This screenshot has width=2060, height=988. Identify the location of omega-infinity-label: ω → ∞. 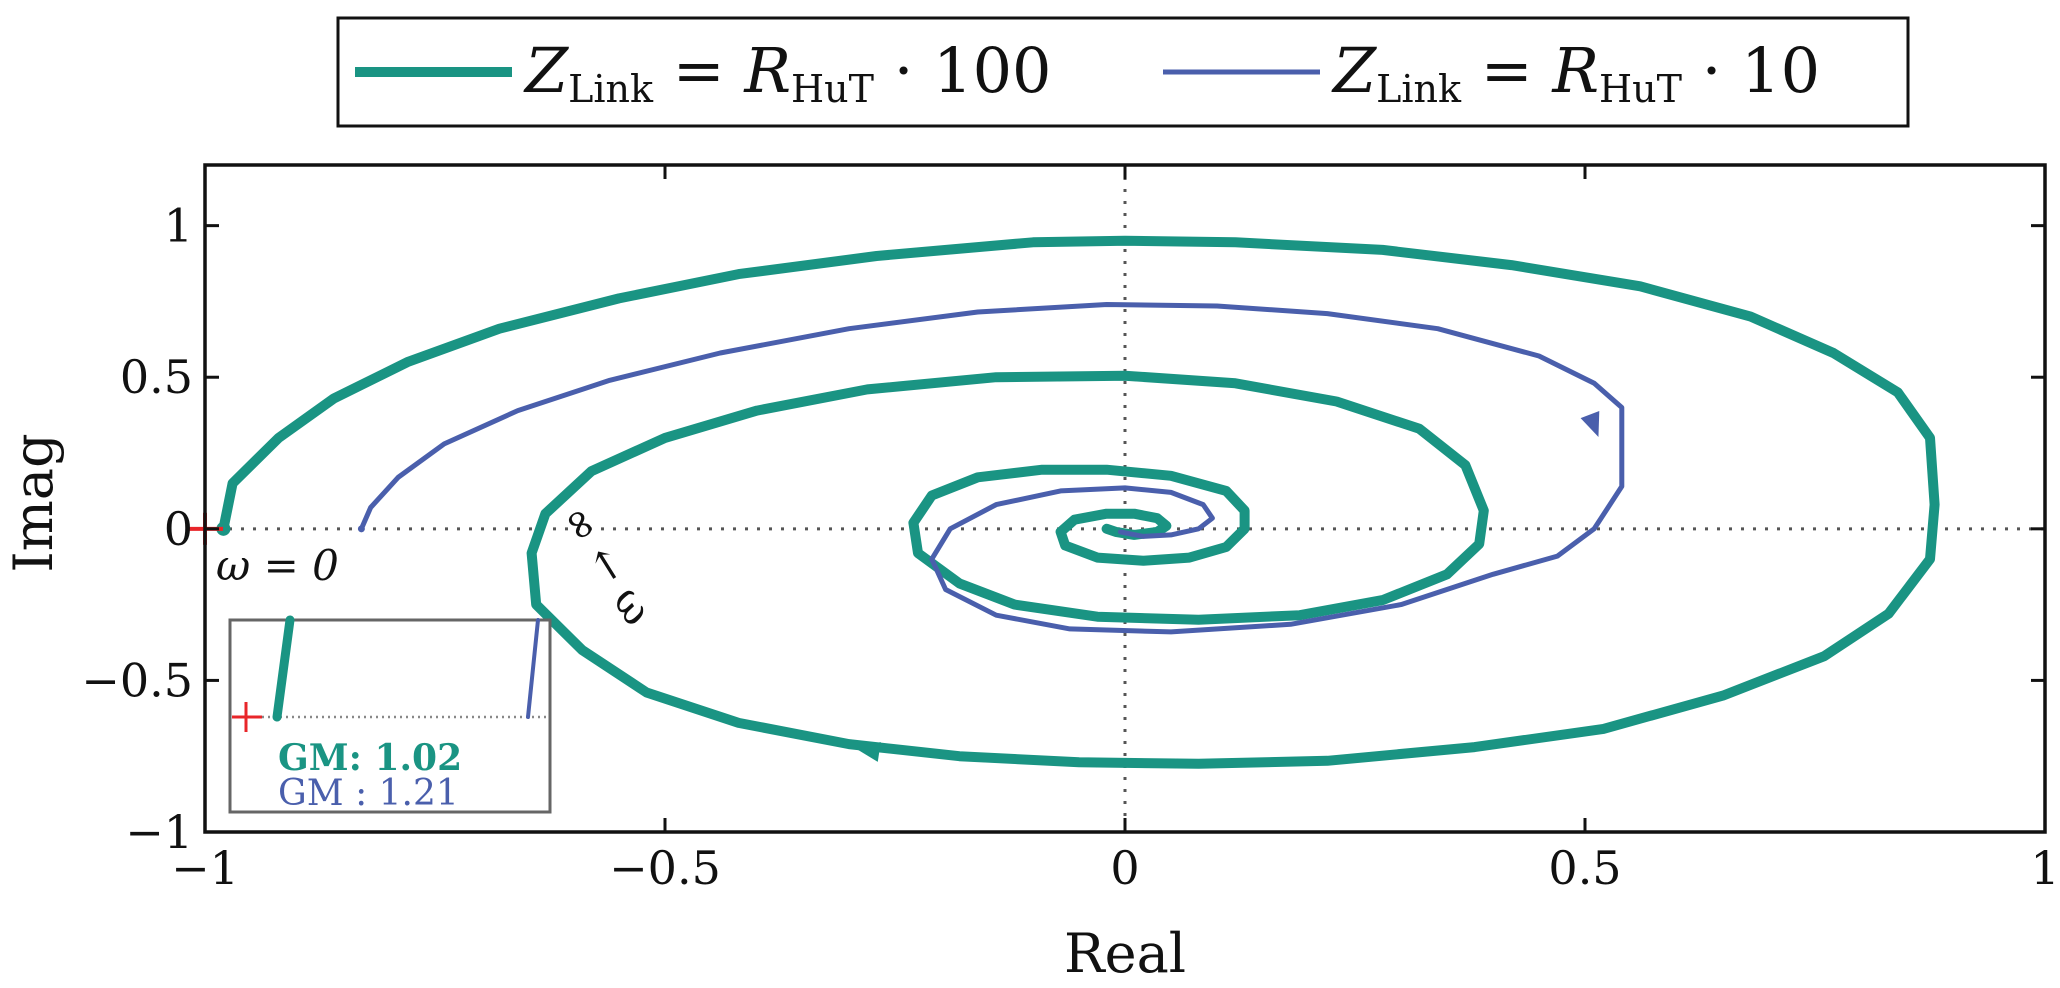
(607, 564).